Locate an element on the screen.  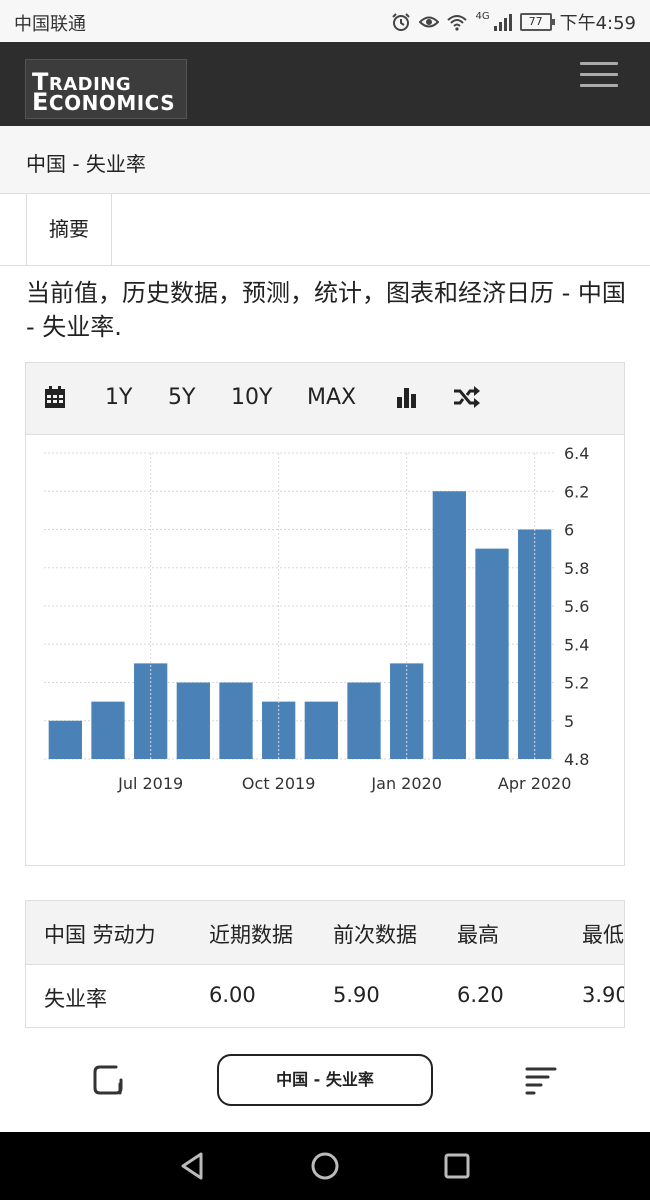
y-tick-label: 5.8 is located at coordinates (576, 568).